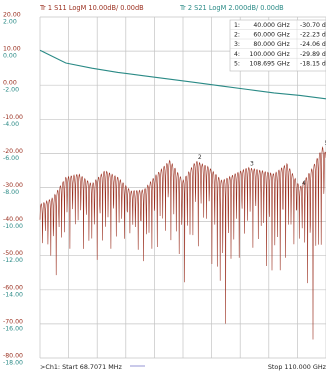 The image size is (326, 374). I want to click on marker-table-cell: -24.06 dB, so click(313, 44).